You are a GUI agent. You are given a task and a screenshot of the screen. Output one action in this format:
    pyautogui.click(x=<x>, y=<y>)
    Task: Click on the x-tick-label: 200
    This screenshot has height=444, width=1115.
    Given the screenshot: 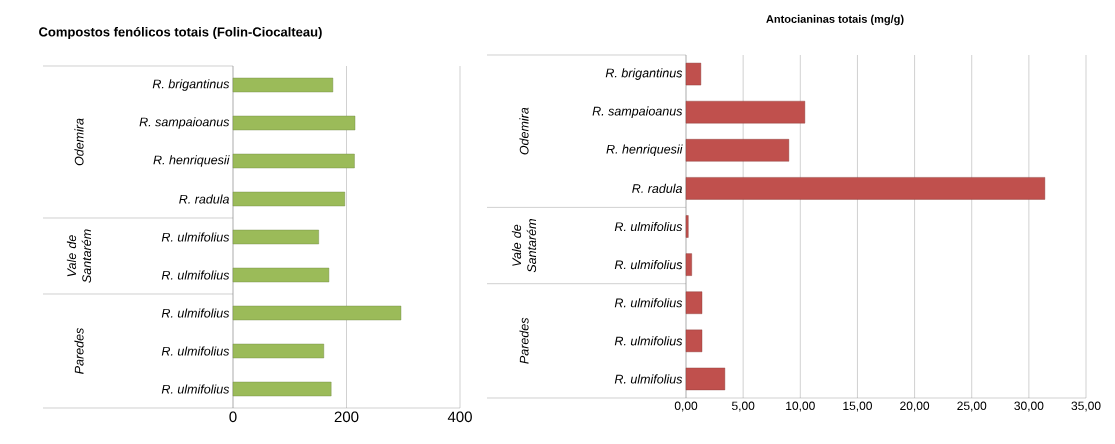 What is the action you would take?
    pyautogui.click(x=346, y=417)
    